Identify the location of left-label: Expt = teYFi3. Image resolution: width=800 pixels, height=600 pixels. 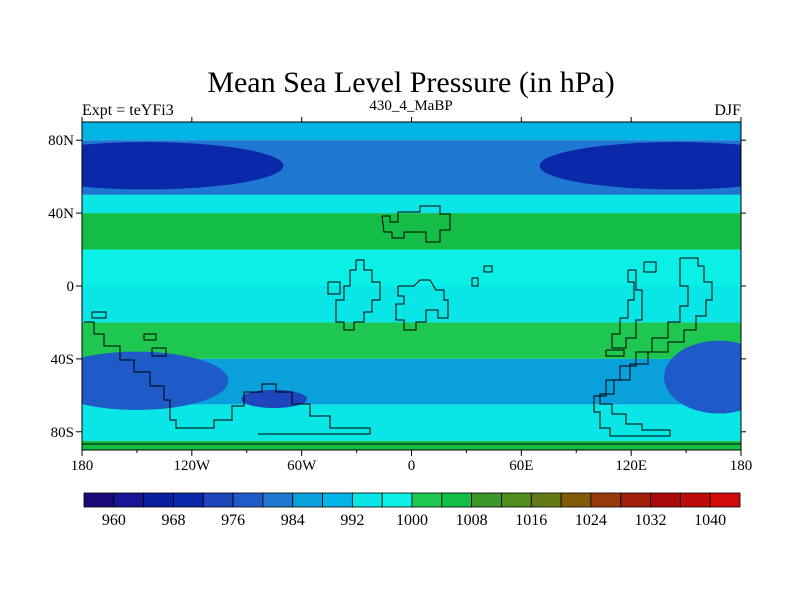
(128, 110).